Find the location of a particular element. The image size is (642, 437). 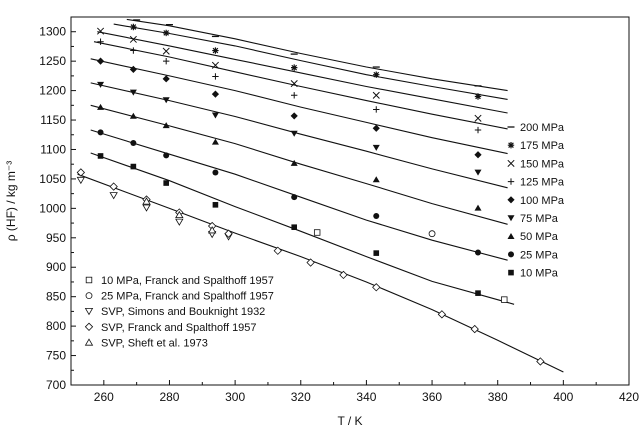

y-tick-label: 850 is located at coordinates (56, 297).